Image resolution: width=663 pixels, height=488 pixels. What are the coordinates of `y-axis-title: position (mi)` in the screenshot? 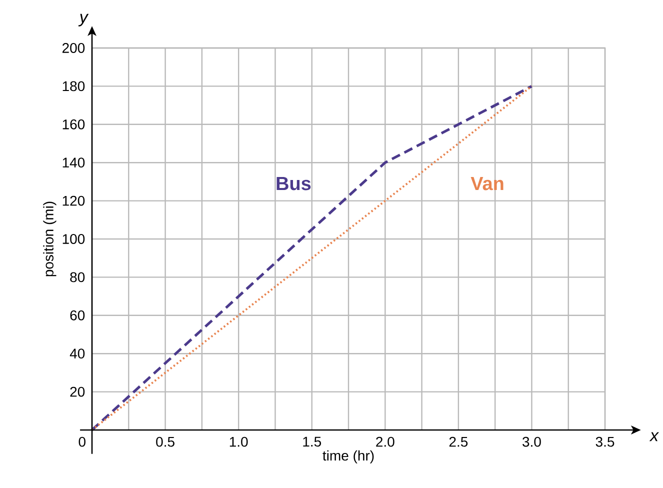 It's located at (49, 239).